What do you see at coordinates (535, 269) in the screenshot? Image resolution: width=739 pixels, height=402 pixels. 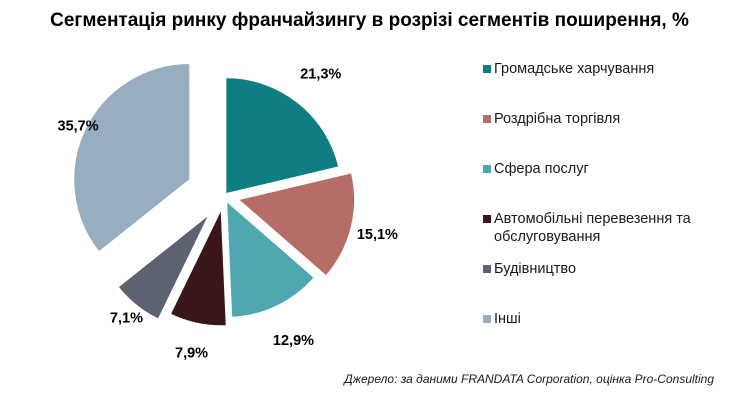 I see `legend-label: Будівництво` at bounding box center [535, 269].